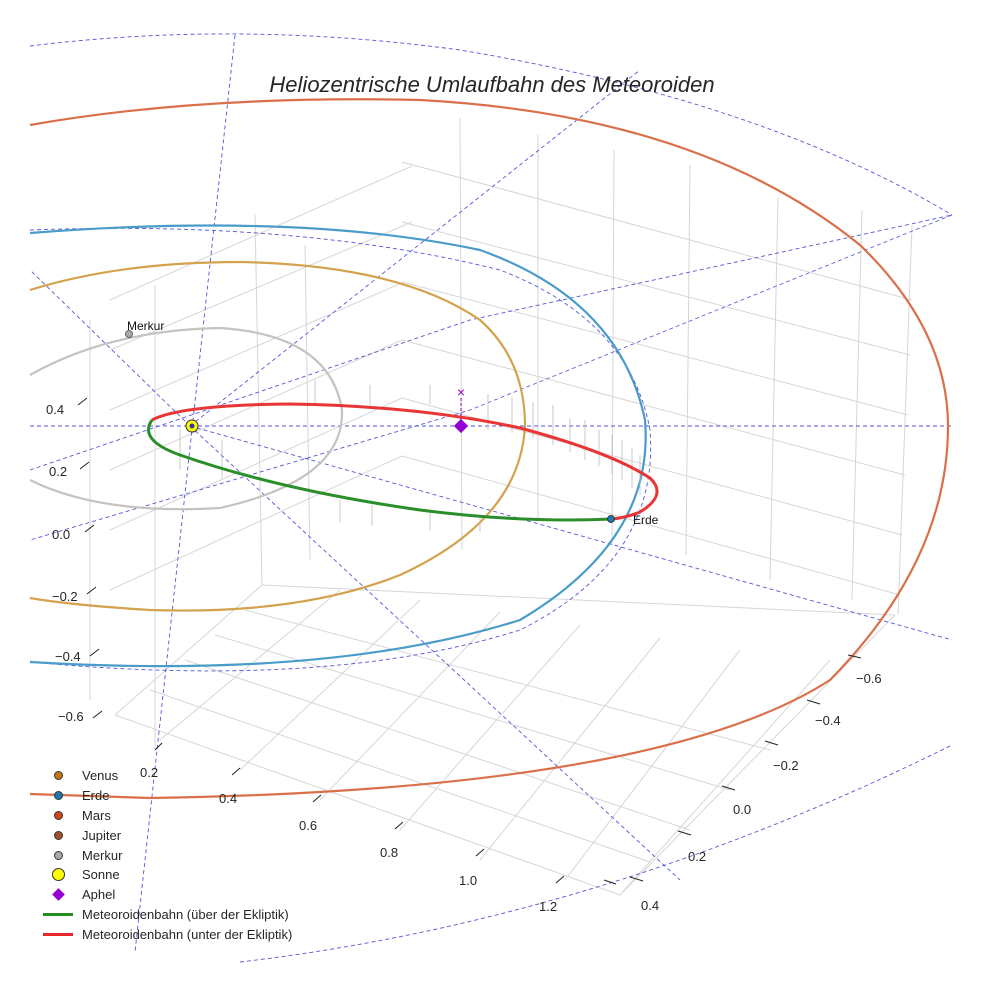 This screenshot has height=984, width=984. Describe the element at coordinates (165, 796) in the screenshot. I see `legend-item-erde: Erde` at that location.